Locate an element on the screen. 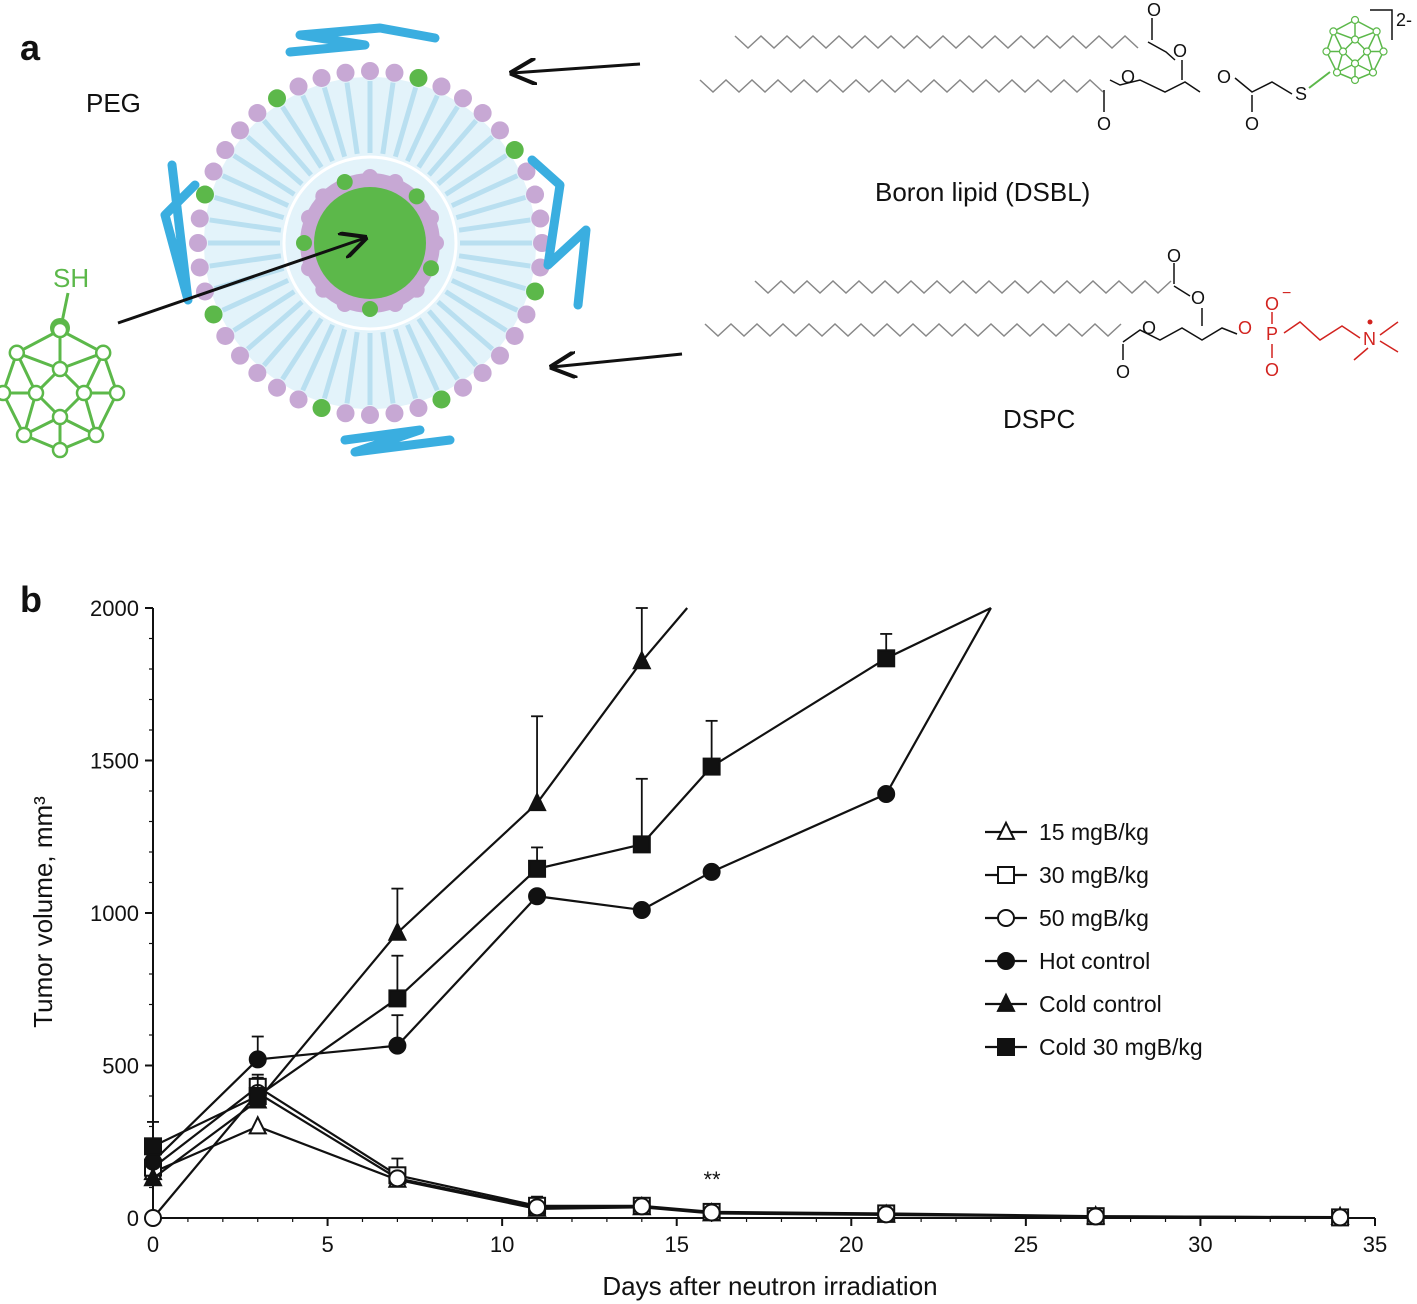 The height and width of the screenshot is (1304, 1417). dspc-glycerol is located at coordinates (1180, 335).